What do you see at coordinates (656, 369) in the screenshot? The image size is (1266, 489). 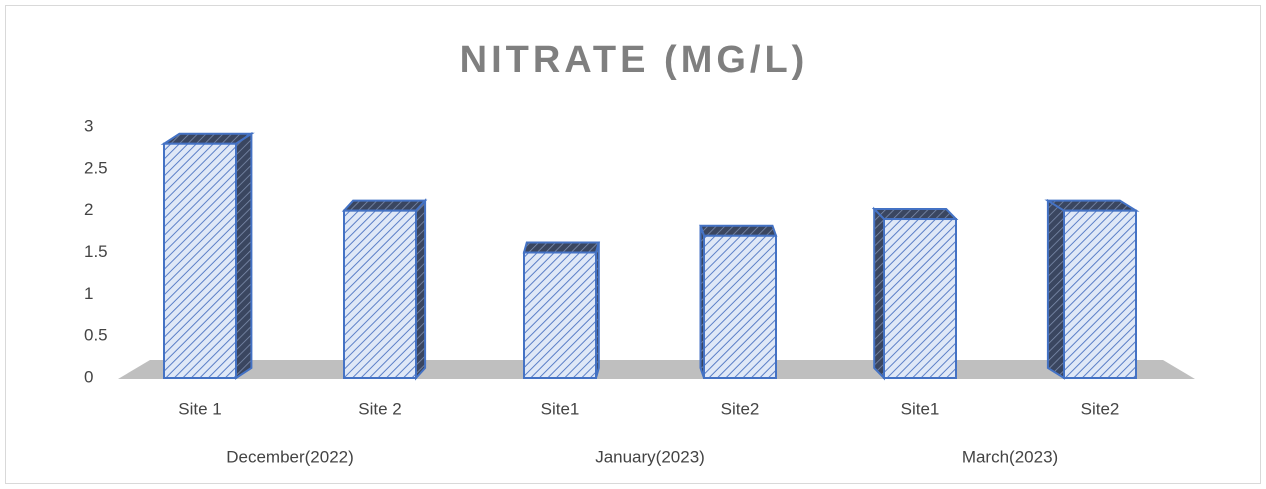 I see `floor` at bounding box center [656, 369].